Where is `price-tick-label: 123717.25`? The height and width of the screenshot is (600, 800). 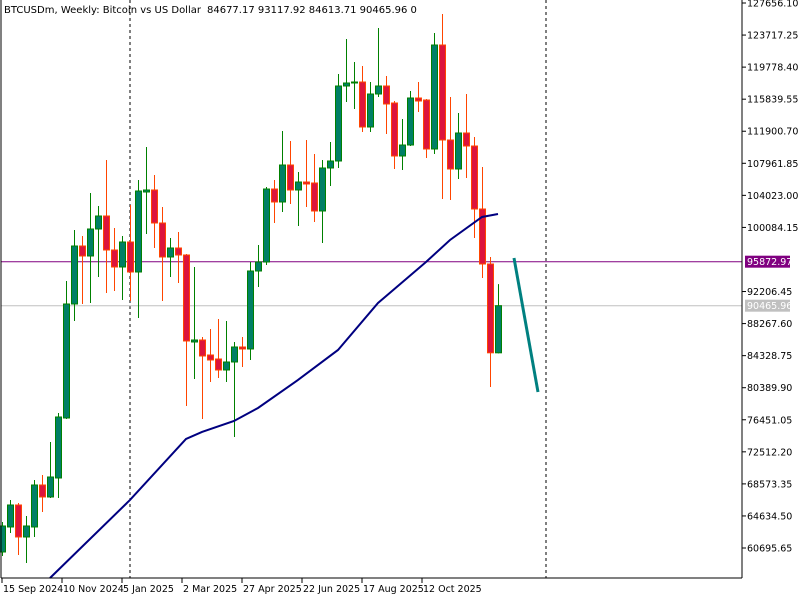 price-tick-label: 123717.25 is located at coordinates (772, 36).